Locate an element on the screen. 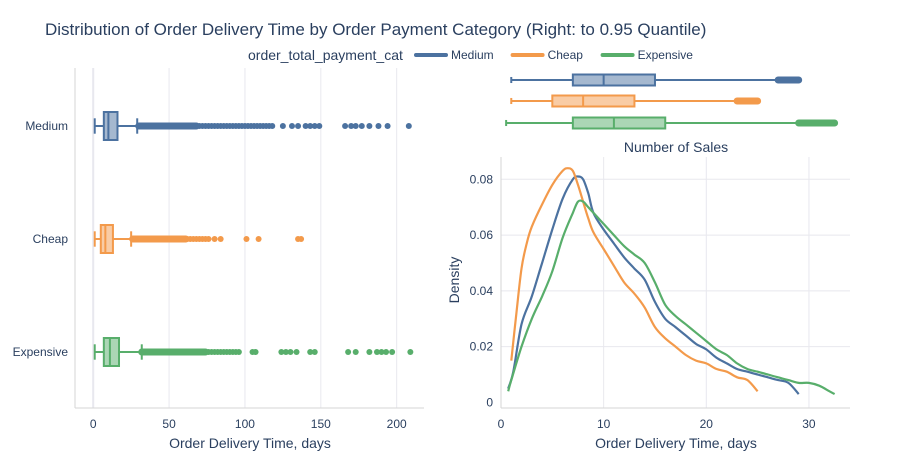 The image size is (900, 460). density-y-tick-0.06: 0.06 is located at coordinates (482, 235).